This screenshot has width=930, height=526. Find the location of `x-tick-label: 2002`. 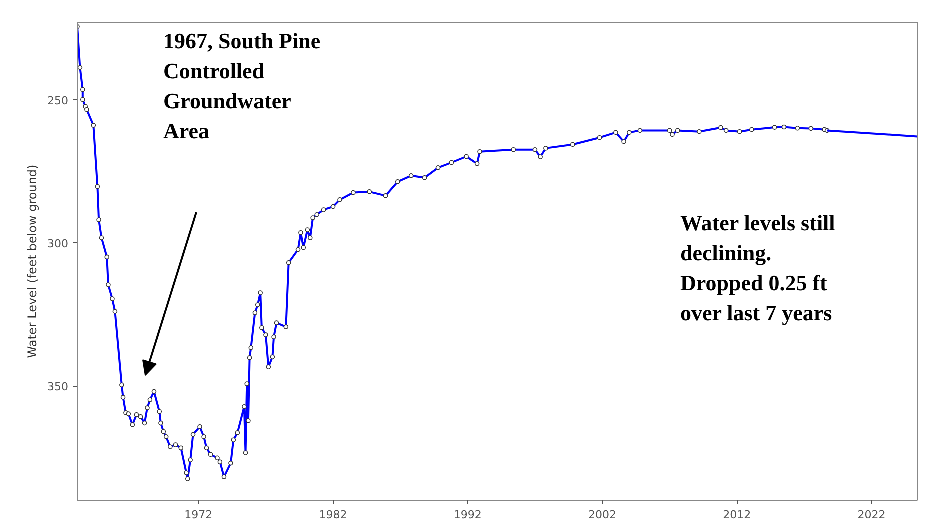

x-tick-label: 2002 is located at coordinates (602, 515).